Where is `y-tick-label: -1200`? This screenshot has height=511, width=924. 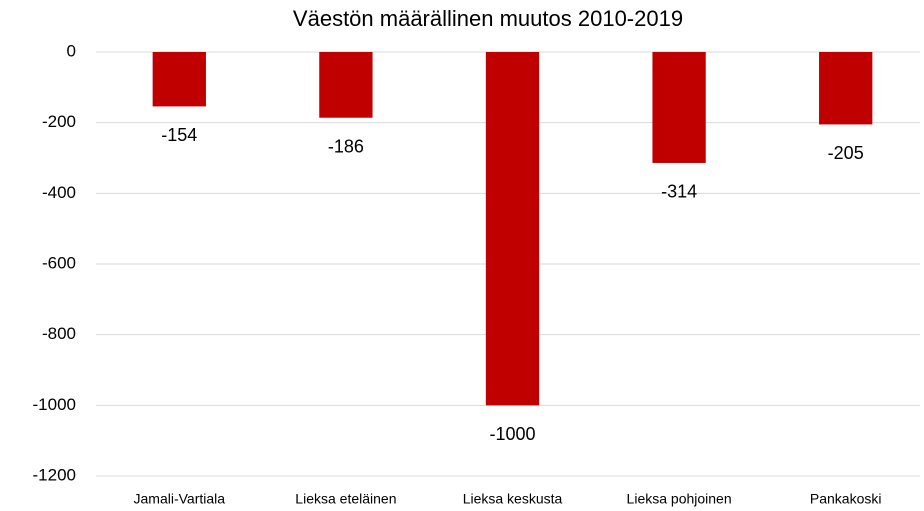
y-tick-label: -1200 is located at coordinates (54, 474).